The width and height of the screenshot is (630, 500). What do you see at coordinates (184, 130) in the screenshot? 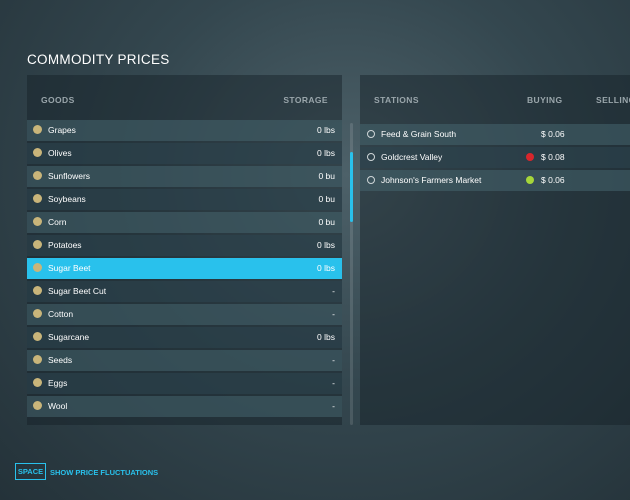
I see `goods-row: Grapes 0 lbs` at bounding box center [184, 130].